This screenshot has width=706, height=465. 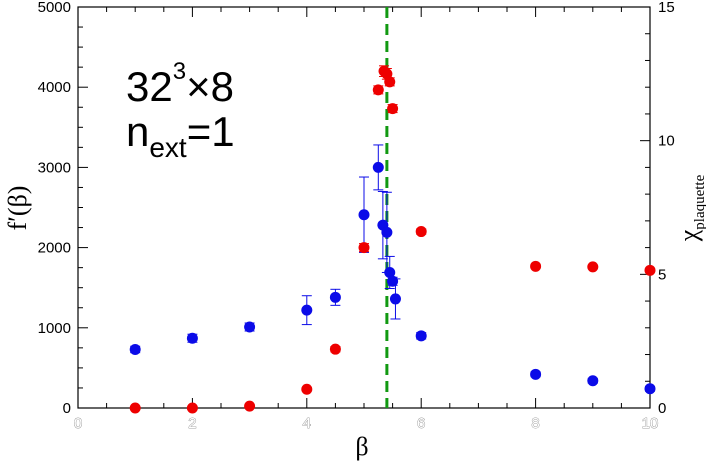 I want to click on y-tick-label: 4000, so click(x=54, y=87).